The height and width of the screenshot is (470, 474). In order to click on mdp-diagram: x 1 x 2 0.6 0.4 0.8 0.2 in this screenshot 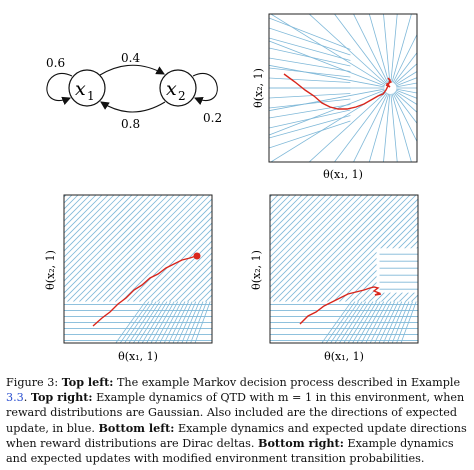, I will do `click(134, 91)`.